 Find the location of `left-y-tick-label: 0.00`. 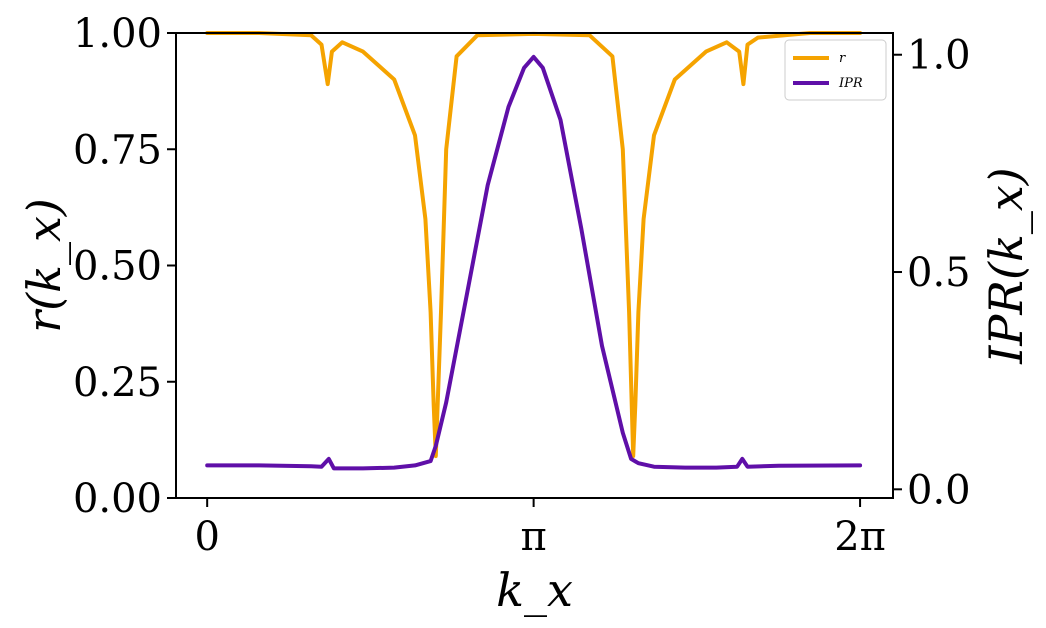

left-y-tick-label: 0.00 is located at coordinates (117, 499).